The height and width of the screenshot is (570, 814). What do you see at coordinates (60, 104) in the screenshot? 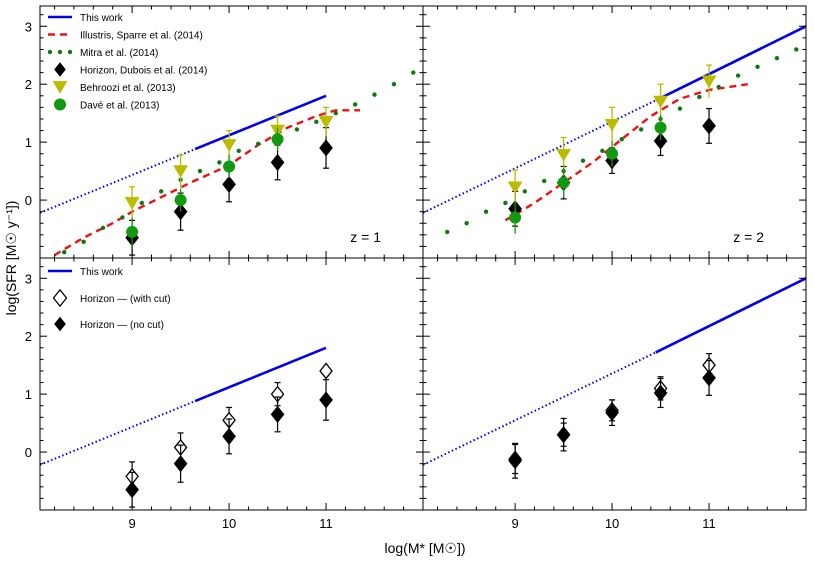
I see `legend-swatch-dave` at bounding box center [60, 104].